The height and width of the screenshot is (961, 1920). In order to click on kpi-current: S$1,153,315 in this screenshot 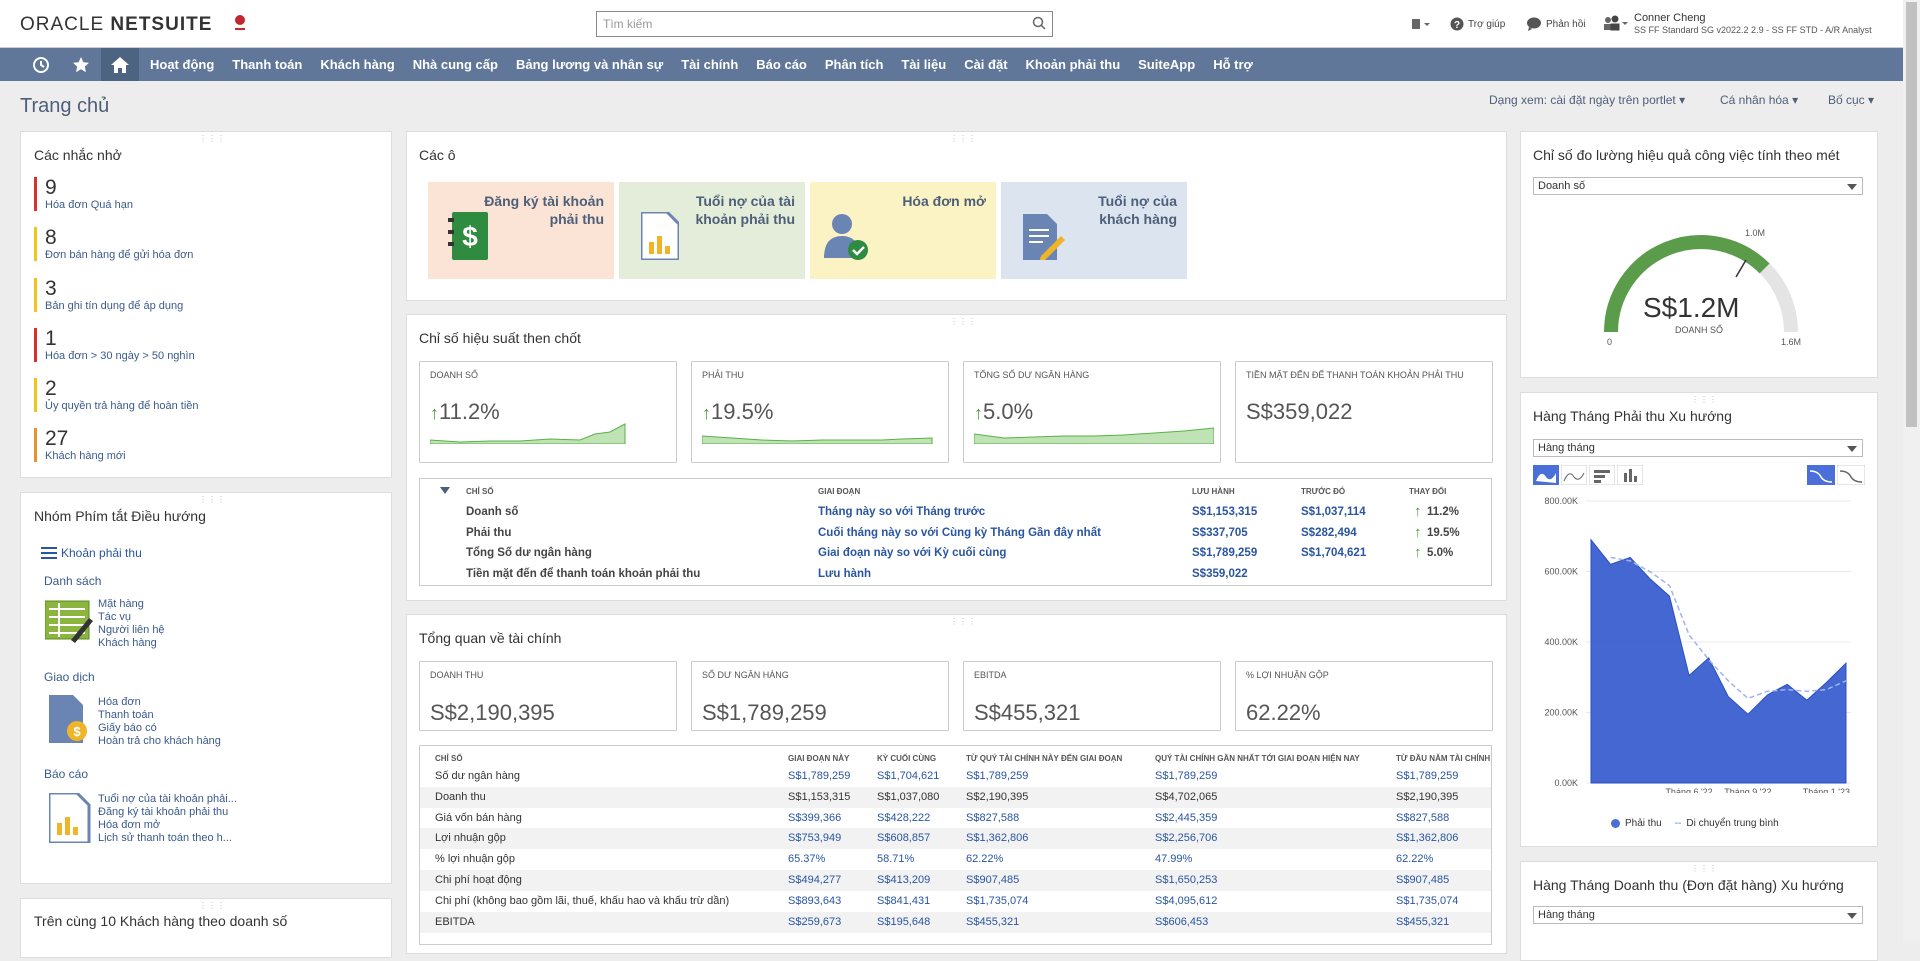, I will do `click(1225, 512)`.